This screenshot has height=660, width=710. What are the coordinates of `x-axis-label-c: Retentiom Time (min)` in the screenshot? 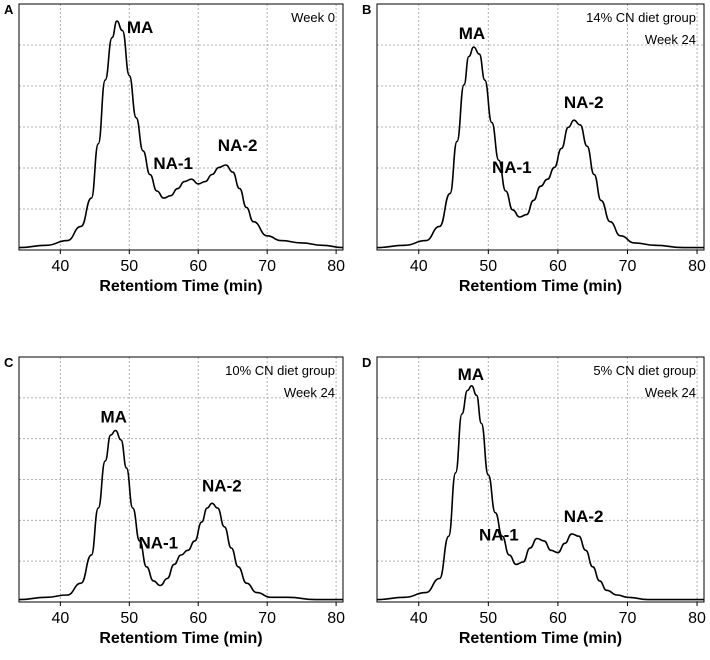 It's located at (180, 638).